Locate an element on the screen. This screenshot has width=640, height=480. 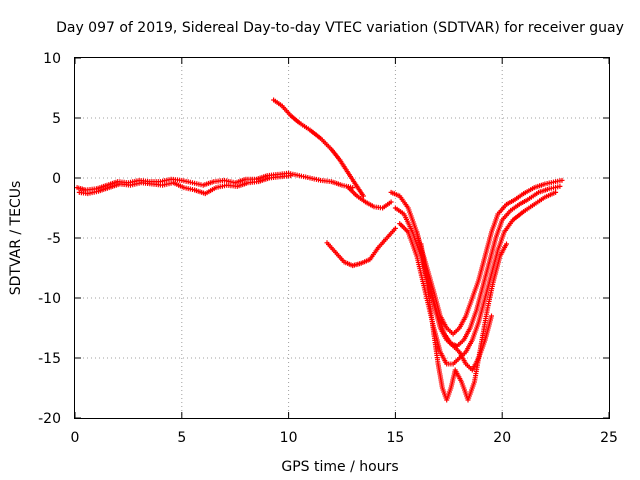
series-track-dip-e is located at coordinates (454, 301).